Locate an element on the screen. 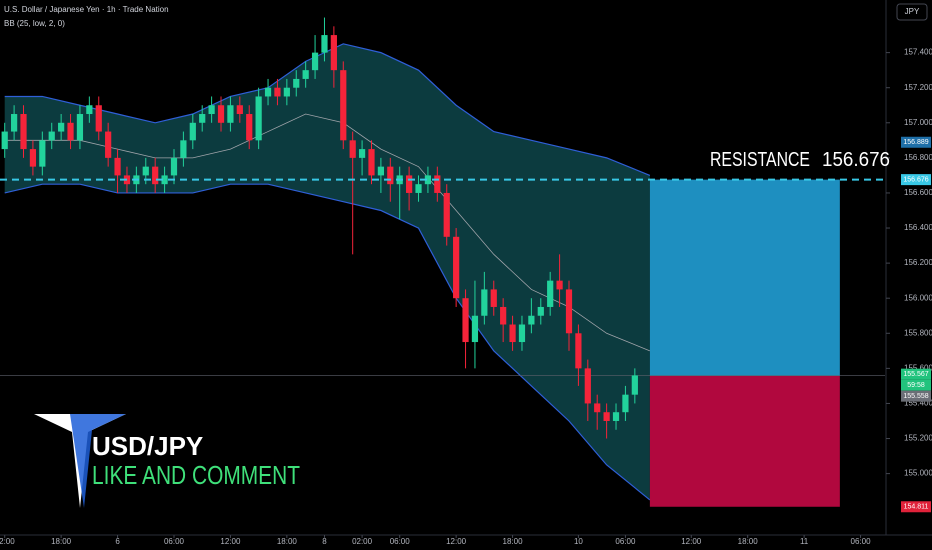 This screenshot has width=932, height=550. currency: JPY is located at coordinates (912, 11).